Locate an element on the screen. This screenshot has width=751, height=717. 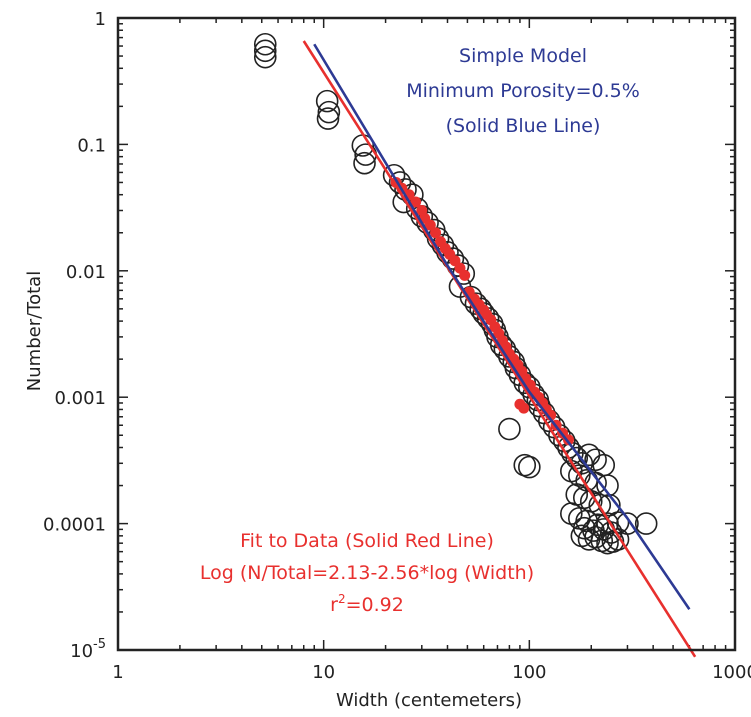
x-tick-label: 100 is located at coordinates (529, 672).